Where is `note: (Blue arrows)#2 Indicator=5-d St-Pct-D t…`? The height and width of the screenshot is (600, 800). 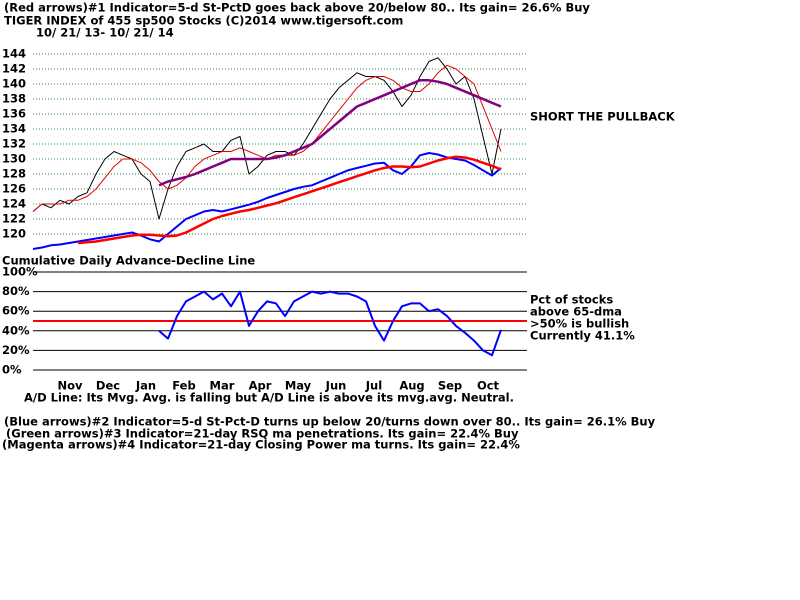 note: (Blue arrows)#2 Indicator=5-d St-Pct-D t… is located at coordinates (330, 422).